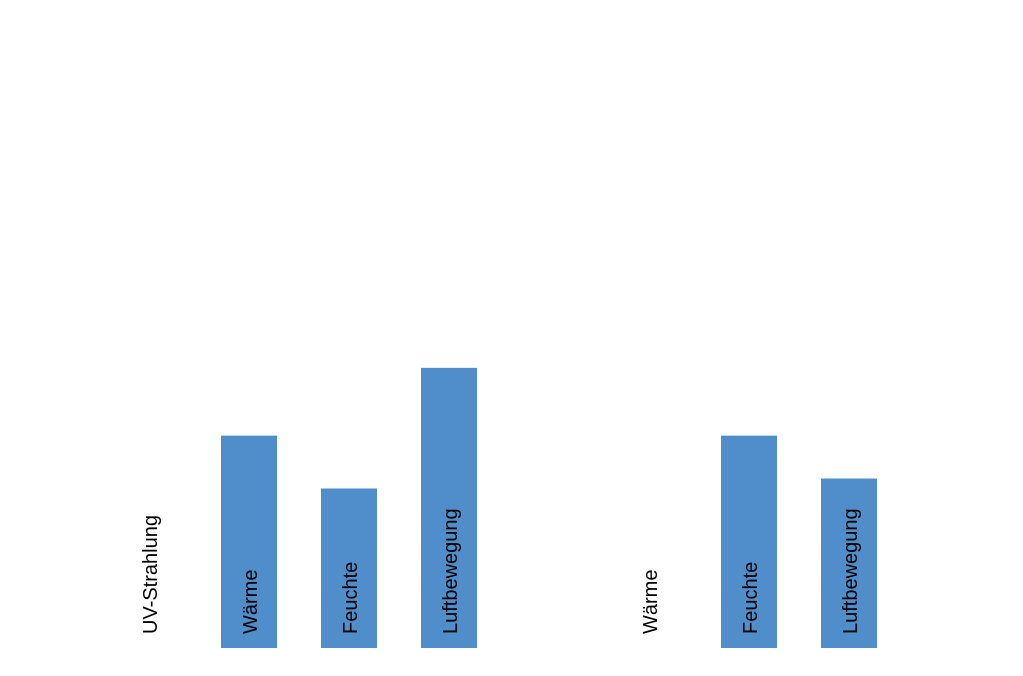 This screenshot has width=1023, height=676. What do you see at coordinates (249, 541) in the screenshot?
I see `bar-wärme-1` at bounding box center [249, 541].